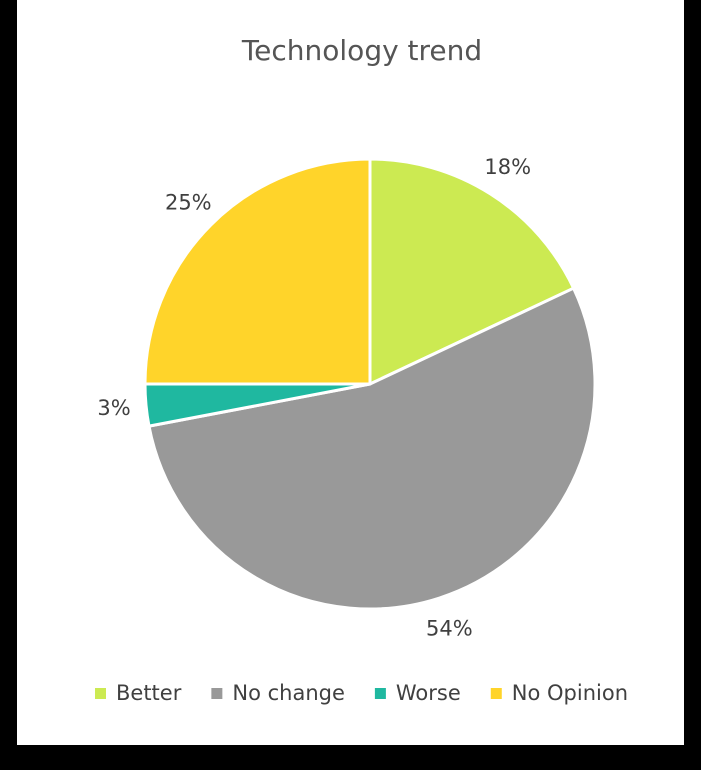 Image resolution: width=701 pixels, height=770 pixels. Describe the element at coordinates (188, 202) in the screenshot. I see `data-label-no-opinion: 25%` at that location.